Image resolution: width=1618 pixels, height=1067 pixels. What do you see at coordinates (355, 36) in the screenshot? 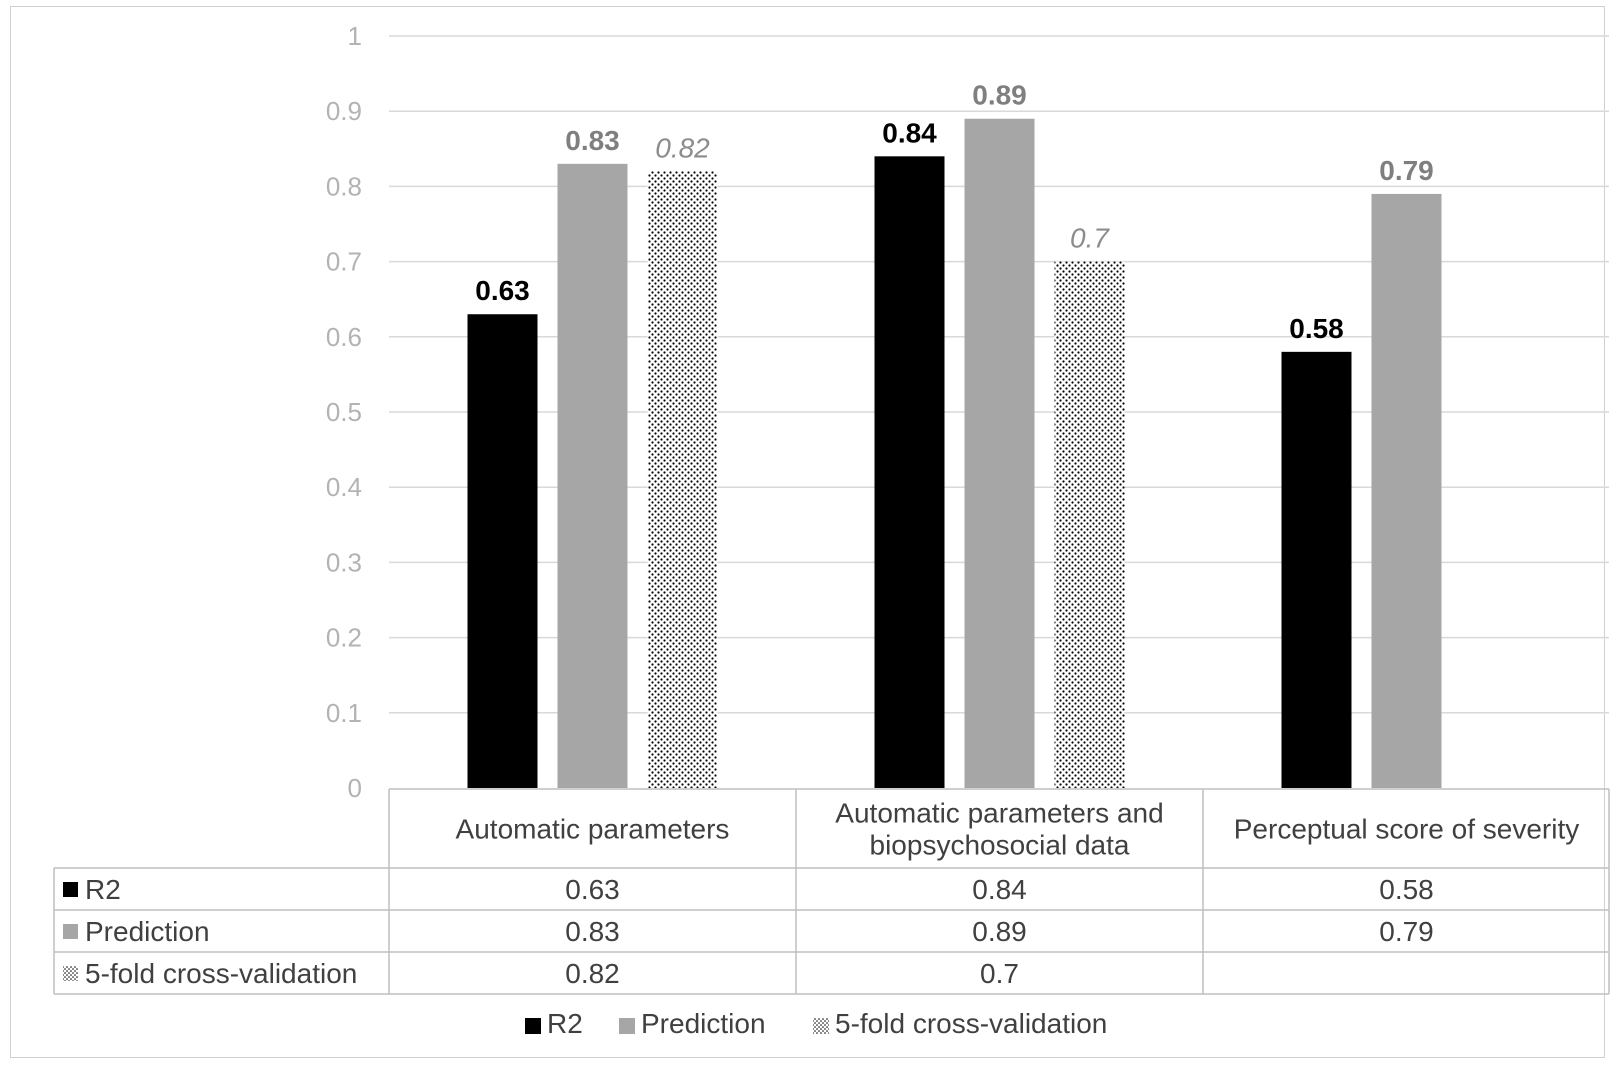
I see `y-tick-label: 1` at bounding box center [355, 36].